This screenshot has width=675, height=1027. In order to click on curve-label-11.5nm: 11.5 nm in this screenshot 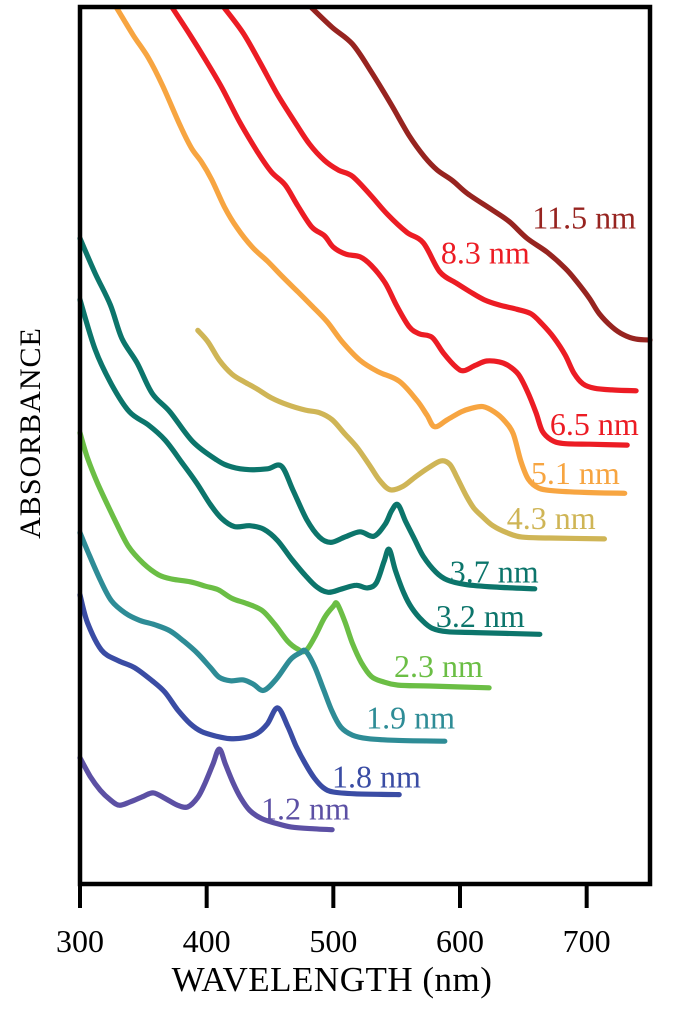, I will do `click(584, 217)`.